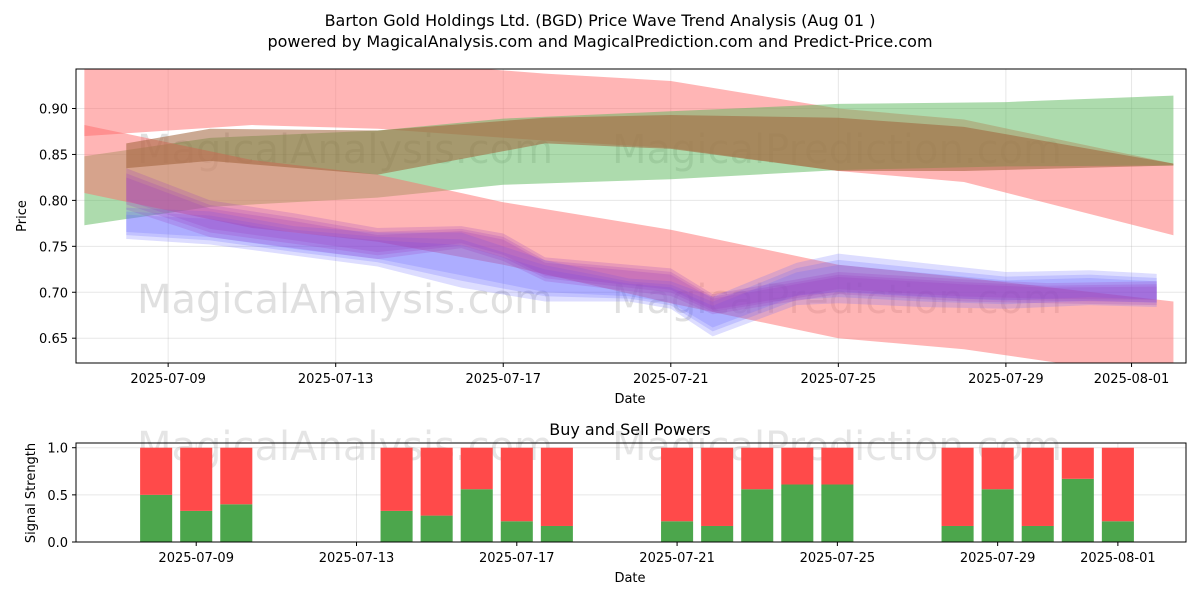 The image size is (1200, 600). I want to click on signal-x-tick-label: 2025-07-13, so click(357, 558).